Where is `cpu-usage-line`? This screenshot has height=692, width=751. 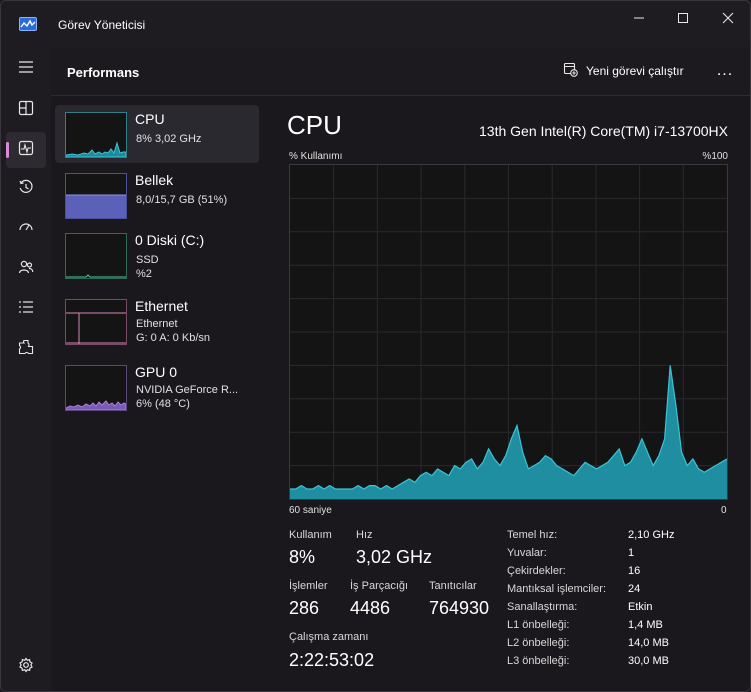
cpu-usage-line is located at coordinates (509, 427).